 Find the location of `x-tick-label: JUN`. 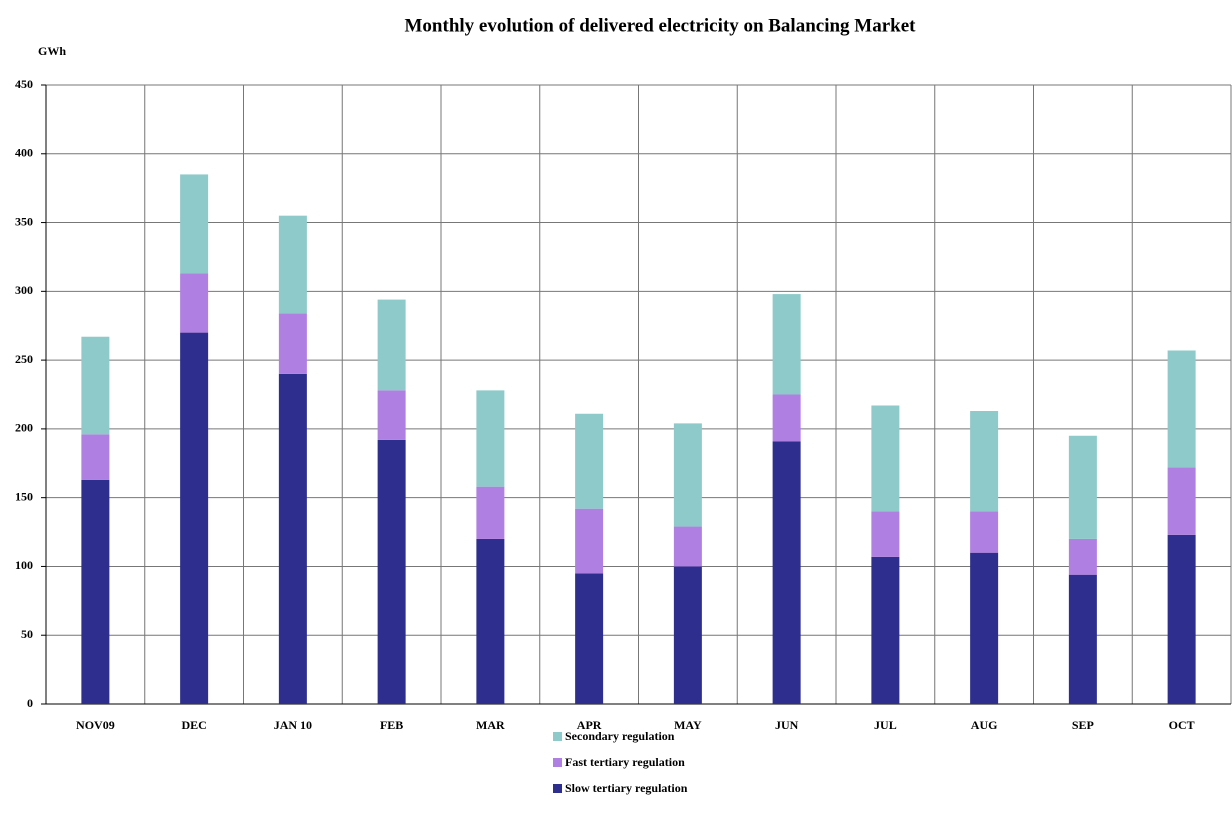

x-tick-label: JUN is located at coordinates (787, 725).